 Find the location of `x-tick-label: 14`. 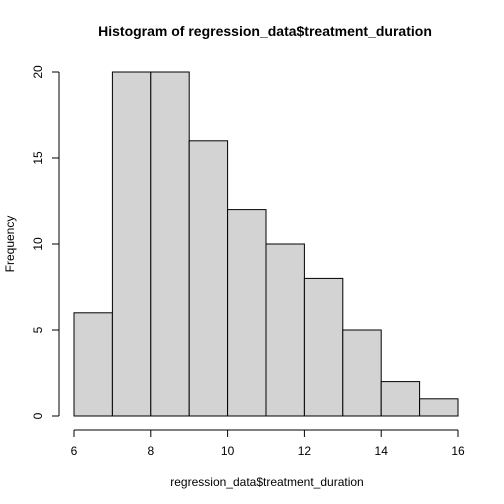

x-tick-label: 14 is located at coordinates (382, 451).